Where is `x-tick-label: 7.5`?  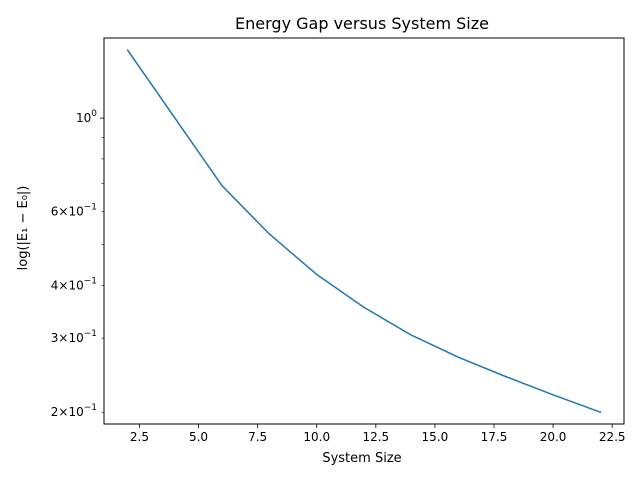
x-tick-label: 7.5 is located at coordinates (257, 437).